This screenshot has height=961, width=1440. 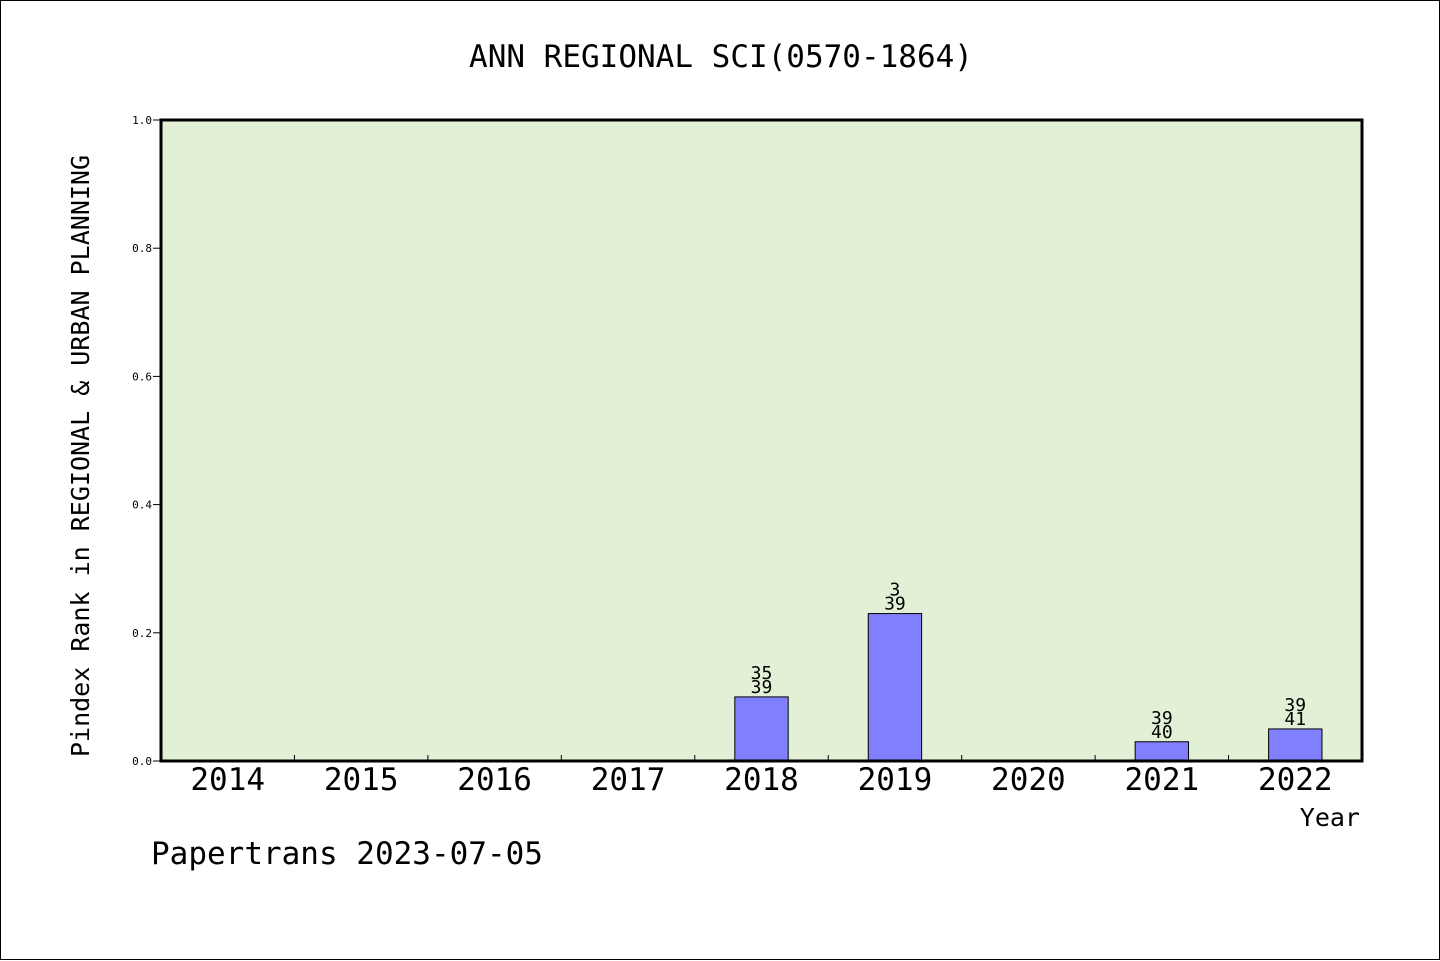 I want to click on x-tick-label: 2022, so click(x=1295, y=780).